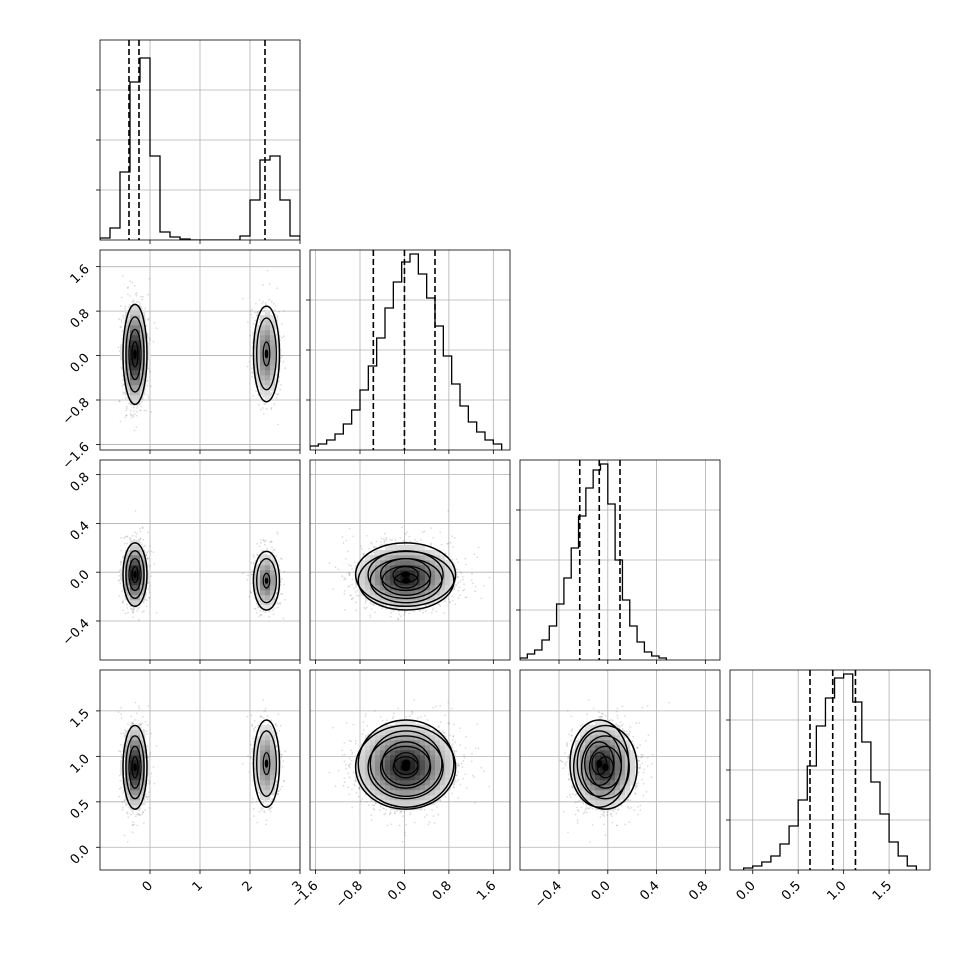  What do you see at coordinates (406, 351) in the screenshot?
I see `histogram-step` at bounding box center [406, 351].